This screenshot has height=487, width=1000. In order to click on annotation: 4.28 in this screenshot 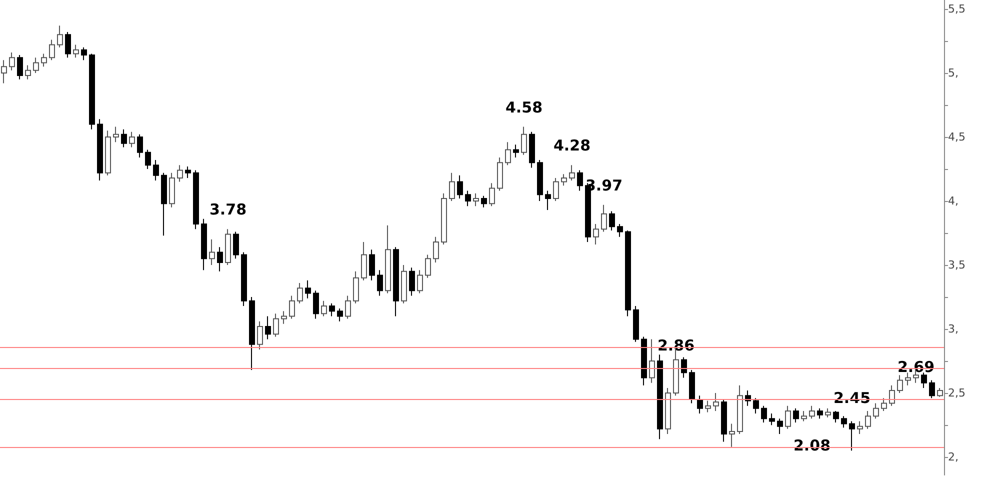, I will do `click(572, 145)`.